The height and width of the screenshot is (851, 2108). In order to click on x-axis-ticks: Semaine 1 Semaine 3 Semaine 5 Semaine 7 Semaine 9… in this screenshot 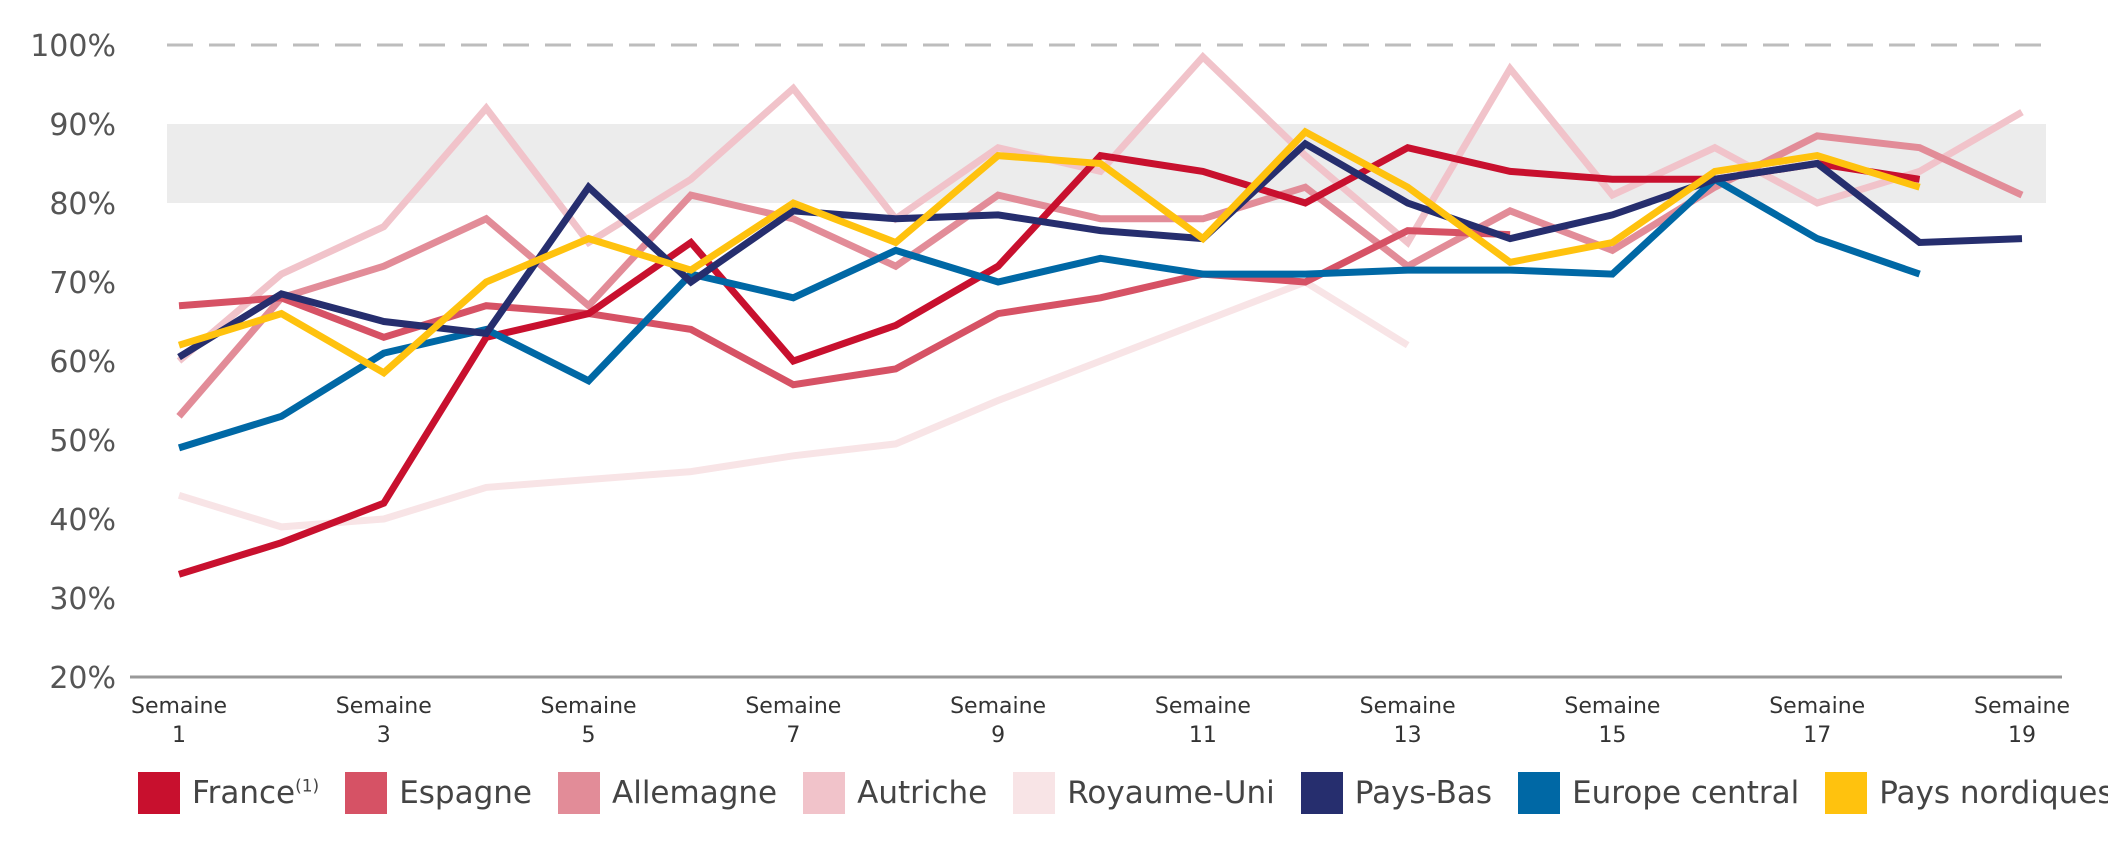, I will do `click(1100, 721)`.